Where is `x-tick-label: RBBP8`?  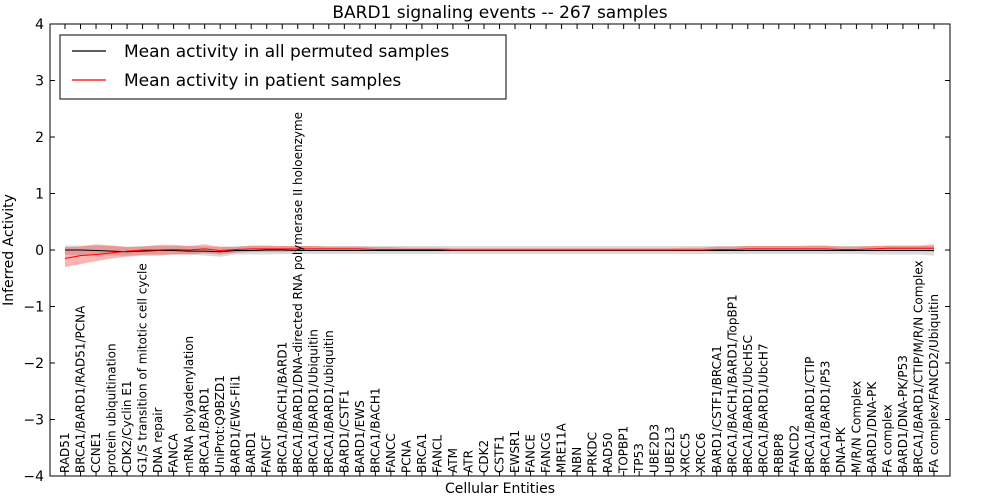
x-tick-label: RBBP8 is located at coordinates (779, 453).